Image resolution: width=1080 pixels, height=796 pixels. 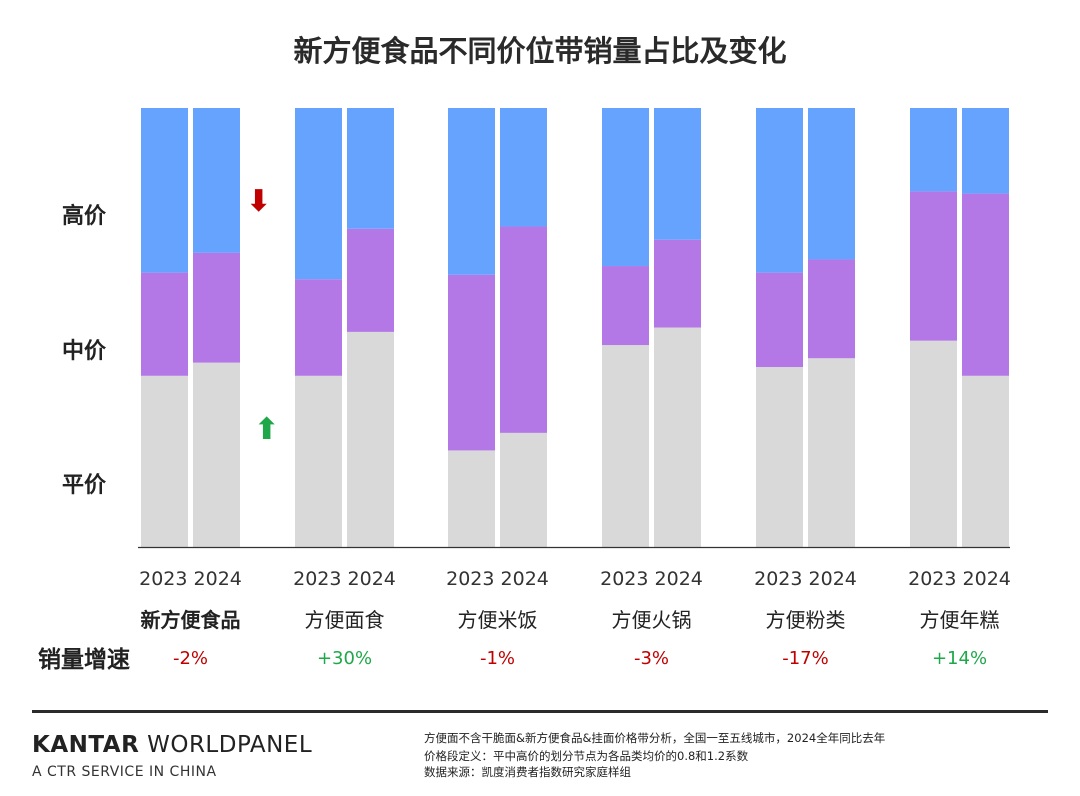 What do you see at coordinates (190, 579) in the screenshot?
I see `year-labels-0: 2023 2024` at bounding box center [190, 579].